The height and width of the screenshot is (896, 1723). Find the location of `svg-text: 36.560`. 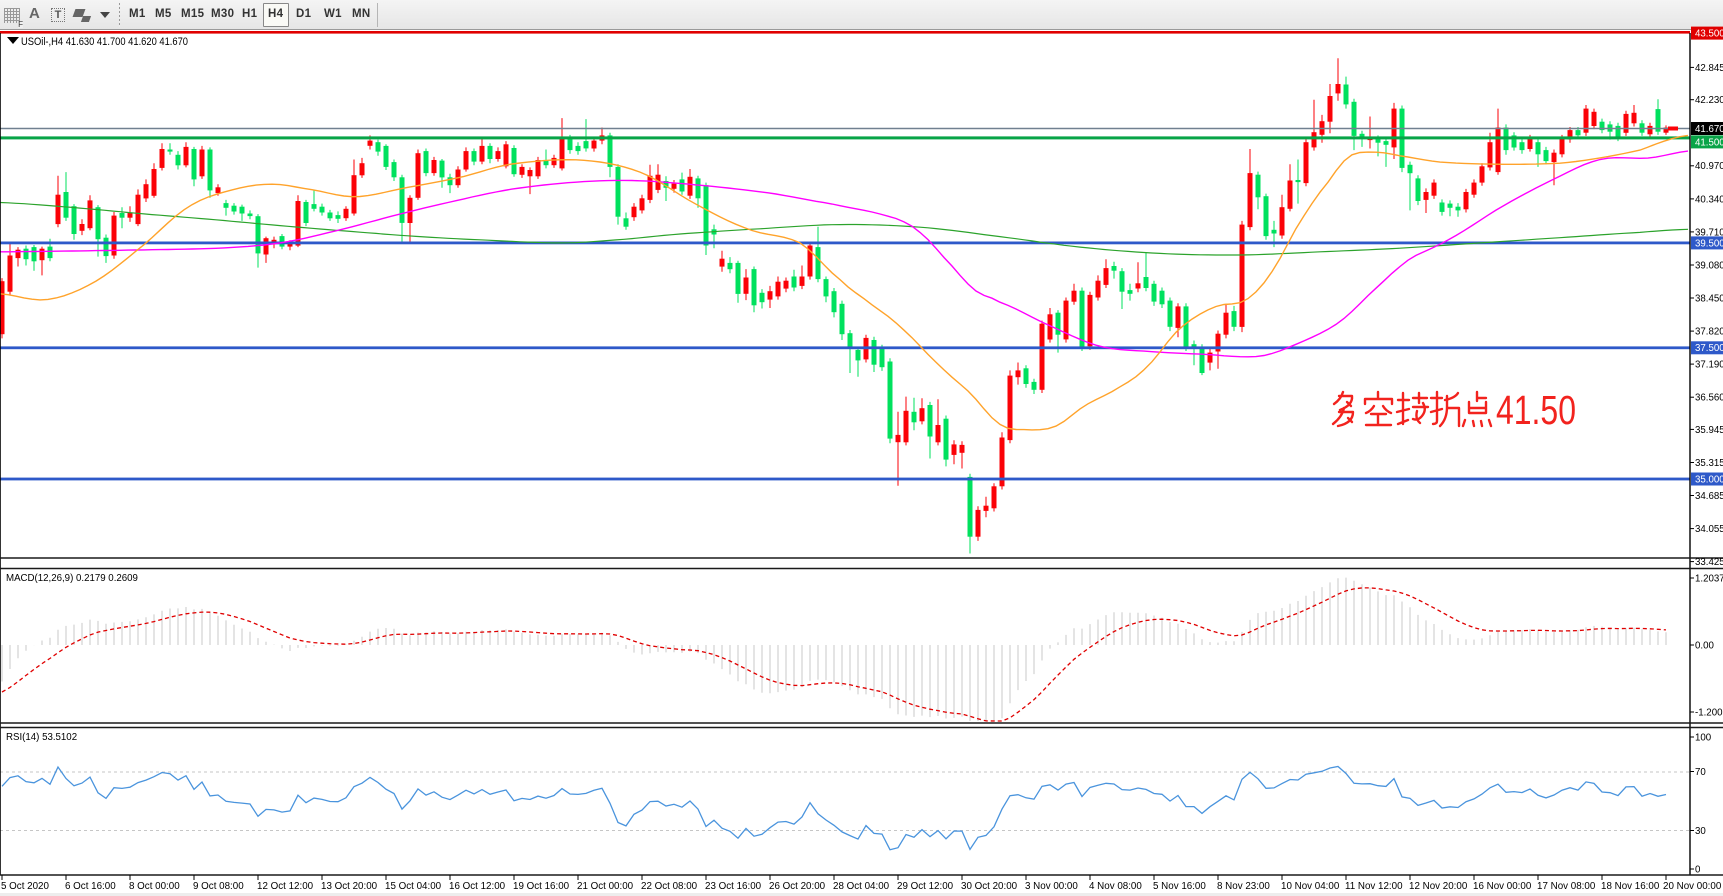

svg-text: 36.560 is located at coordinates (1709, 398).